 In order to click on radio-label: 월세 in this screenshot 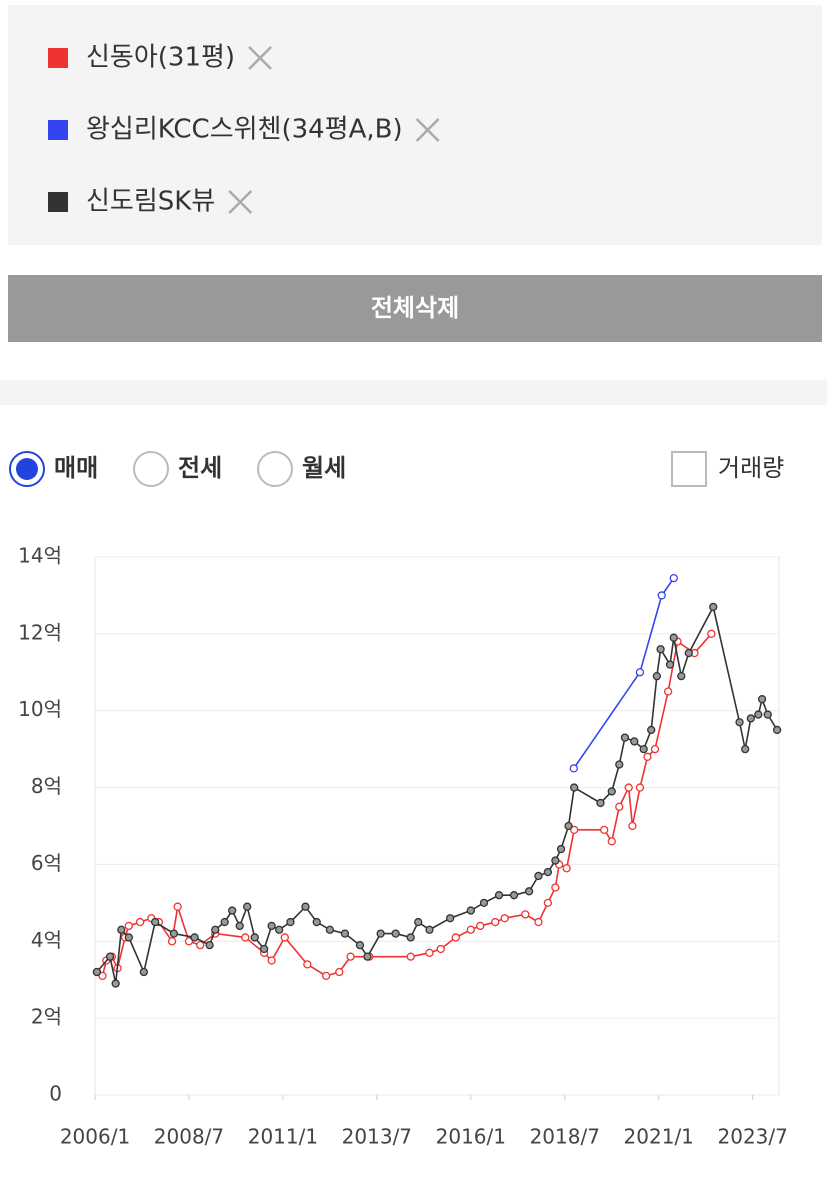, I will do `click(324, 468)`.